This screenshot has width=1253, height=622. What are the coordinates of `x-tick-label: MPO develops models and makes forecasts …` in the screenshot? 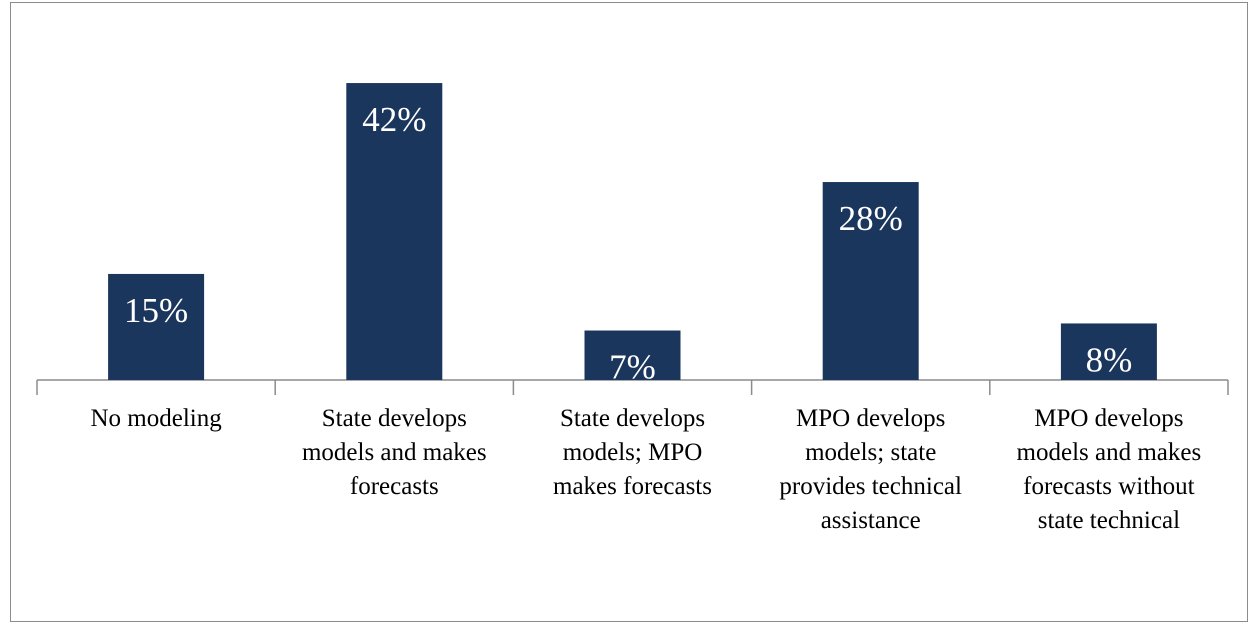 It's located at (1109, 469).